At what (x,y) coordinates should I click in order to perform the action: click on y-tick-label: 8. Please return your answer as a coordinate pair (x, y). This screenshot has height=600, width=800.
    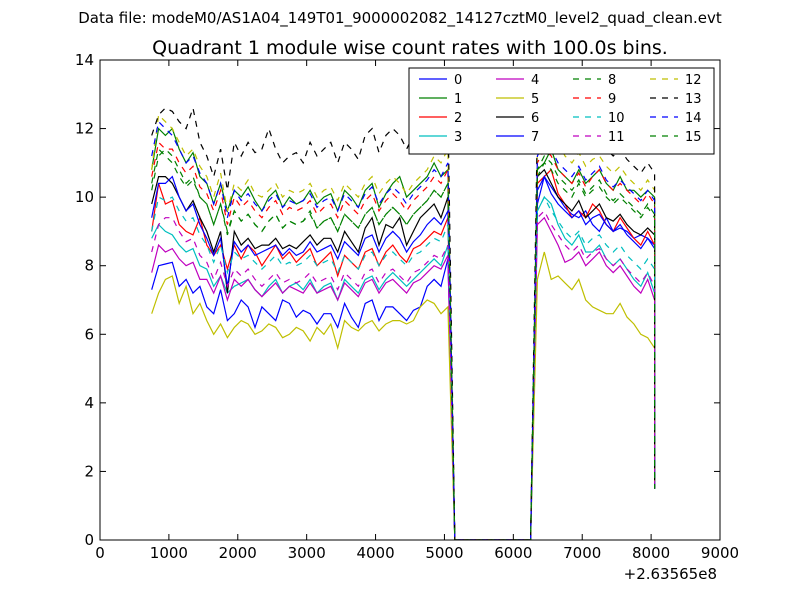
    Looking at the image, I should click on (89, 266).